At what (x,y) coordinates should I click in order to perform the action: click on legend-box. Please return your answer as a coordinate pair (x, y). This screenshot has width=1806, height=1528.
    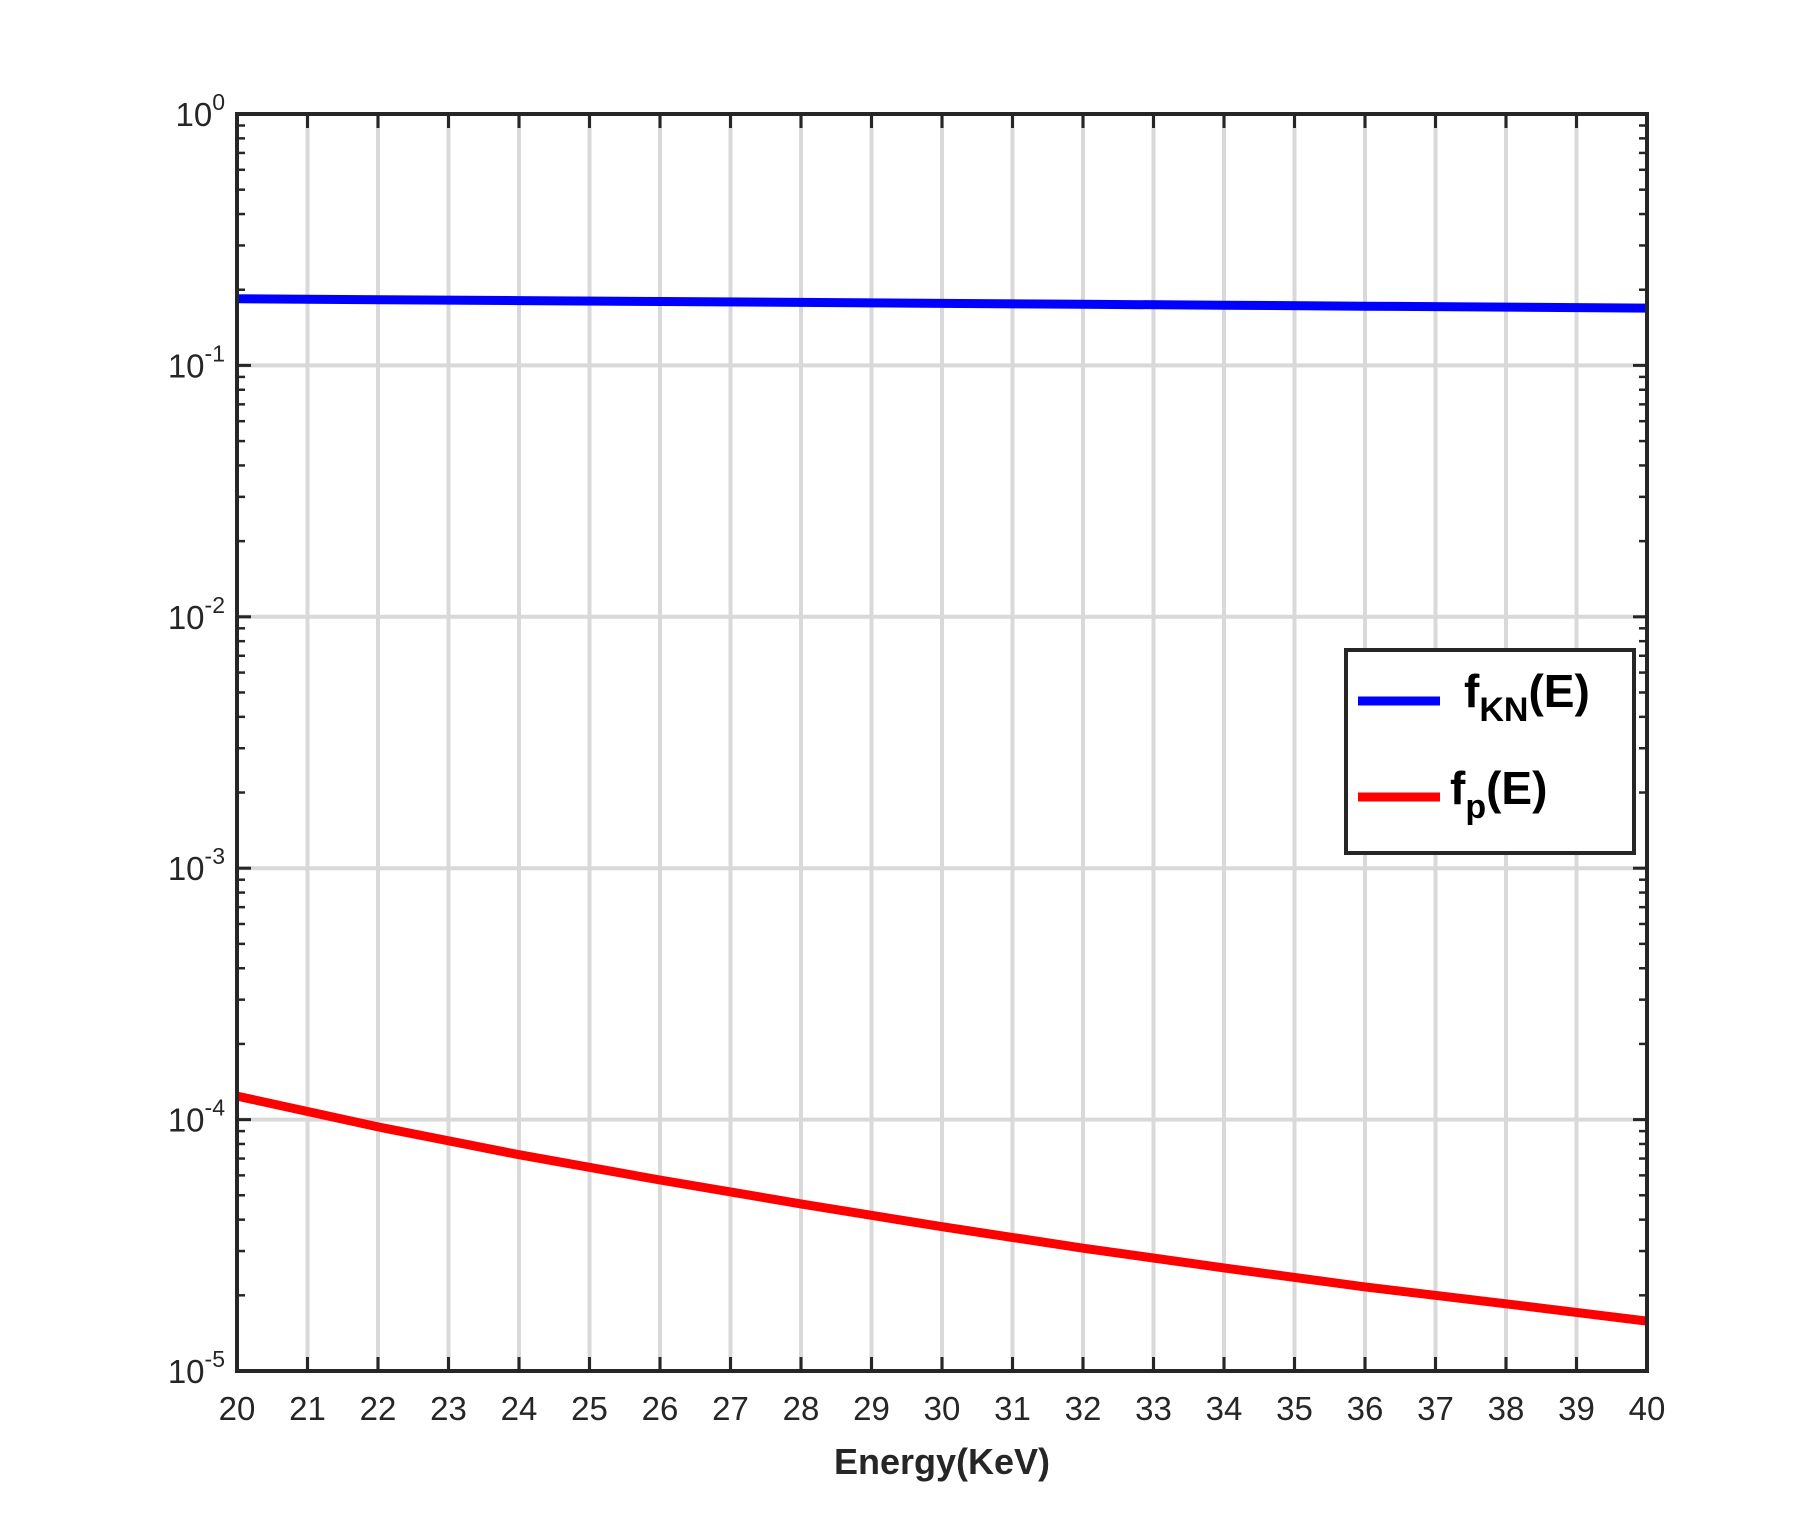
    Looking at the image, I should click on (1490, 751).